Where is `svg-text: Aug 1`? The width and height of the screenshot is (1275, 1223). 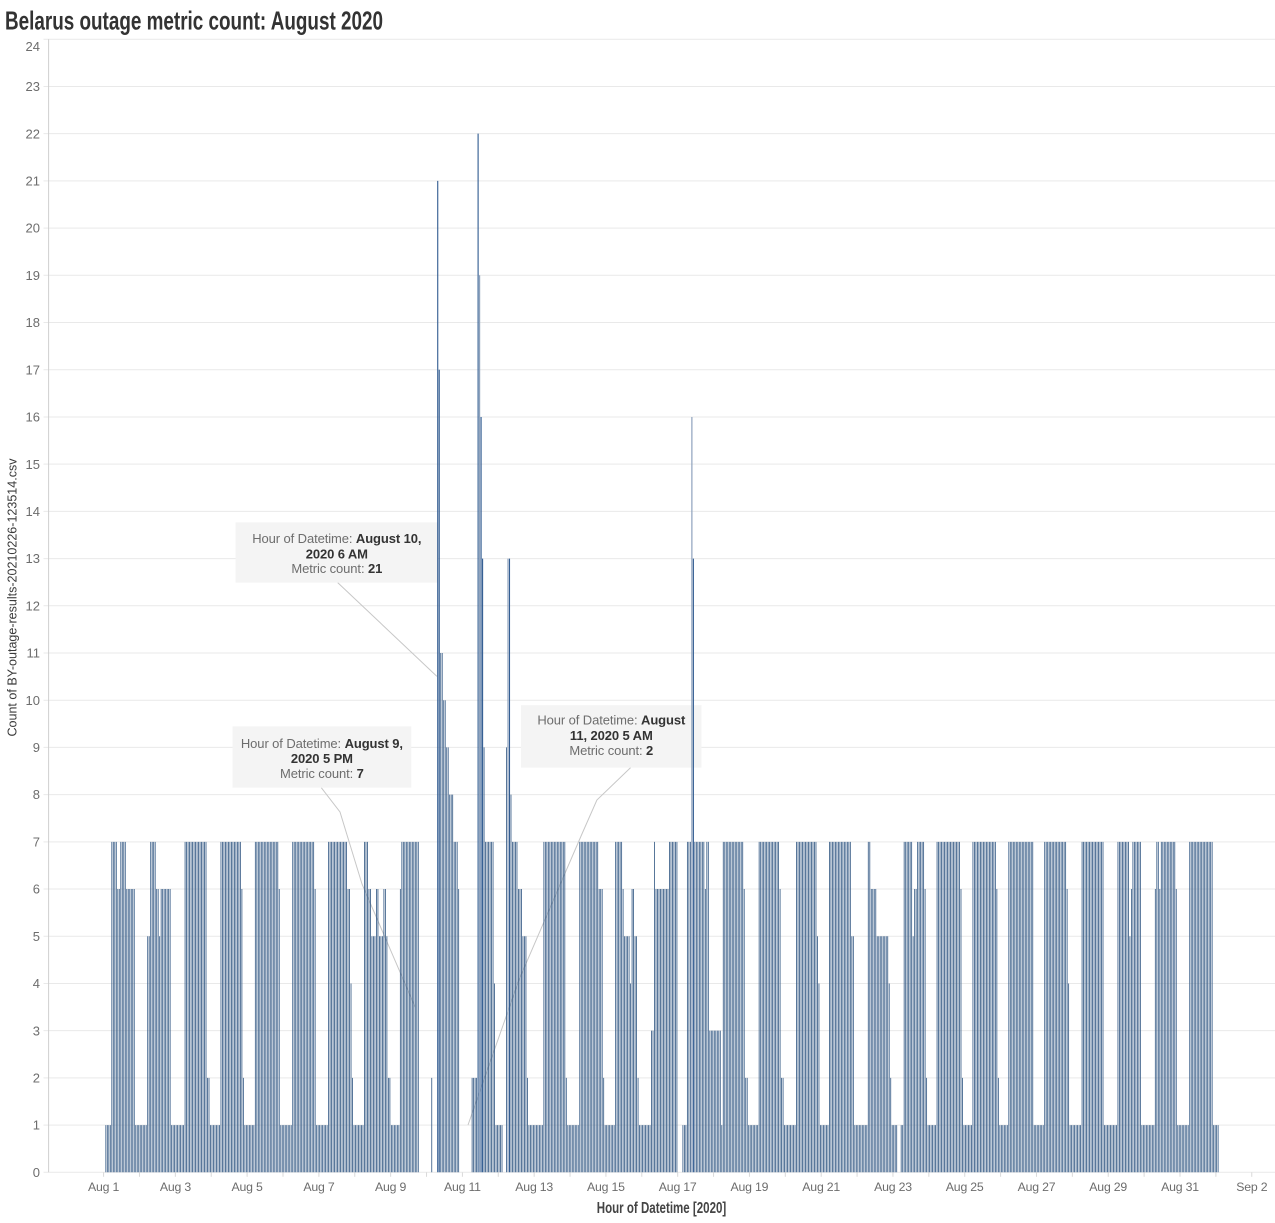
svg-text: Aug 1 is located at coordinates (103, 1187).